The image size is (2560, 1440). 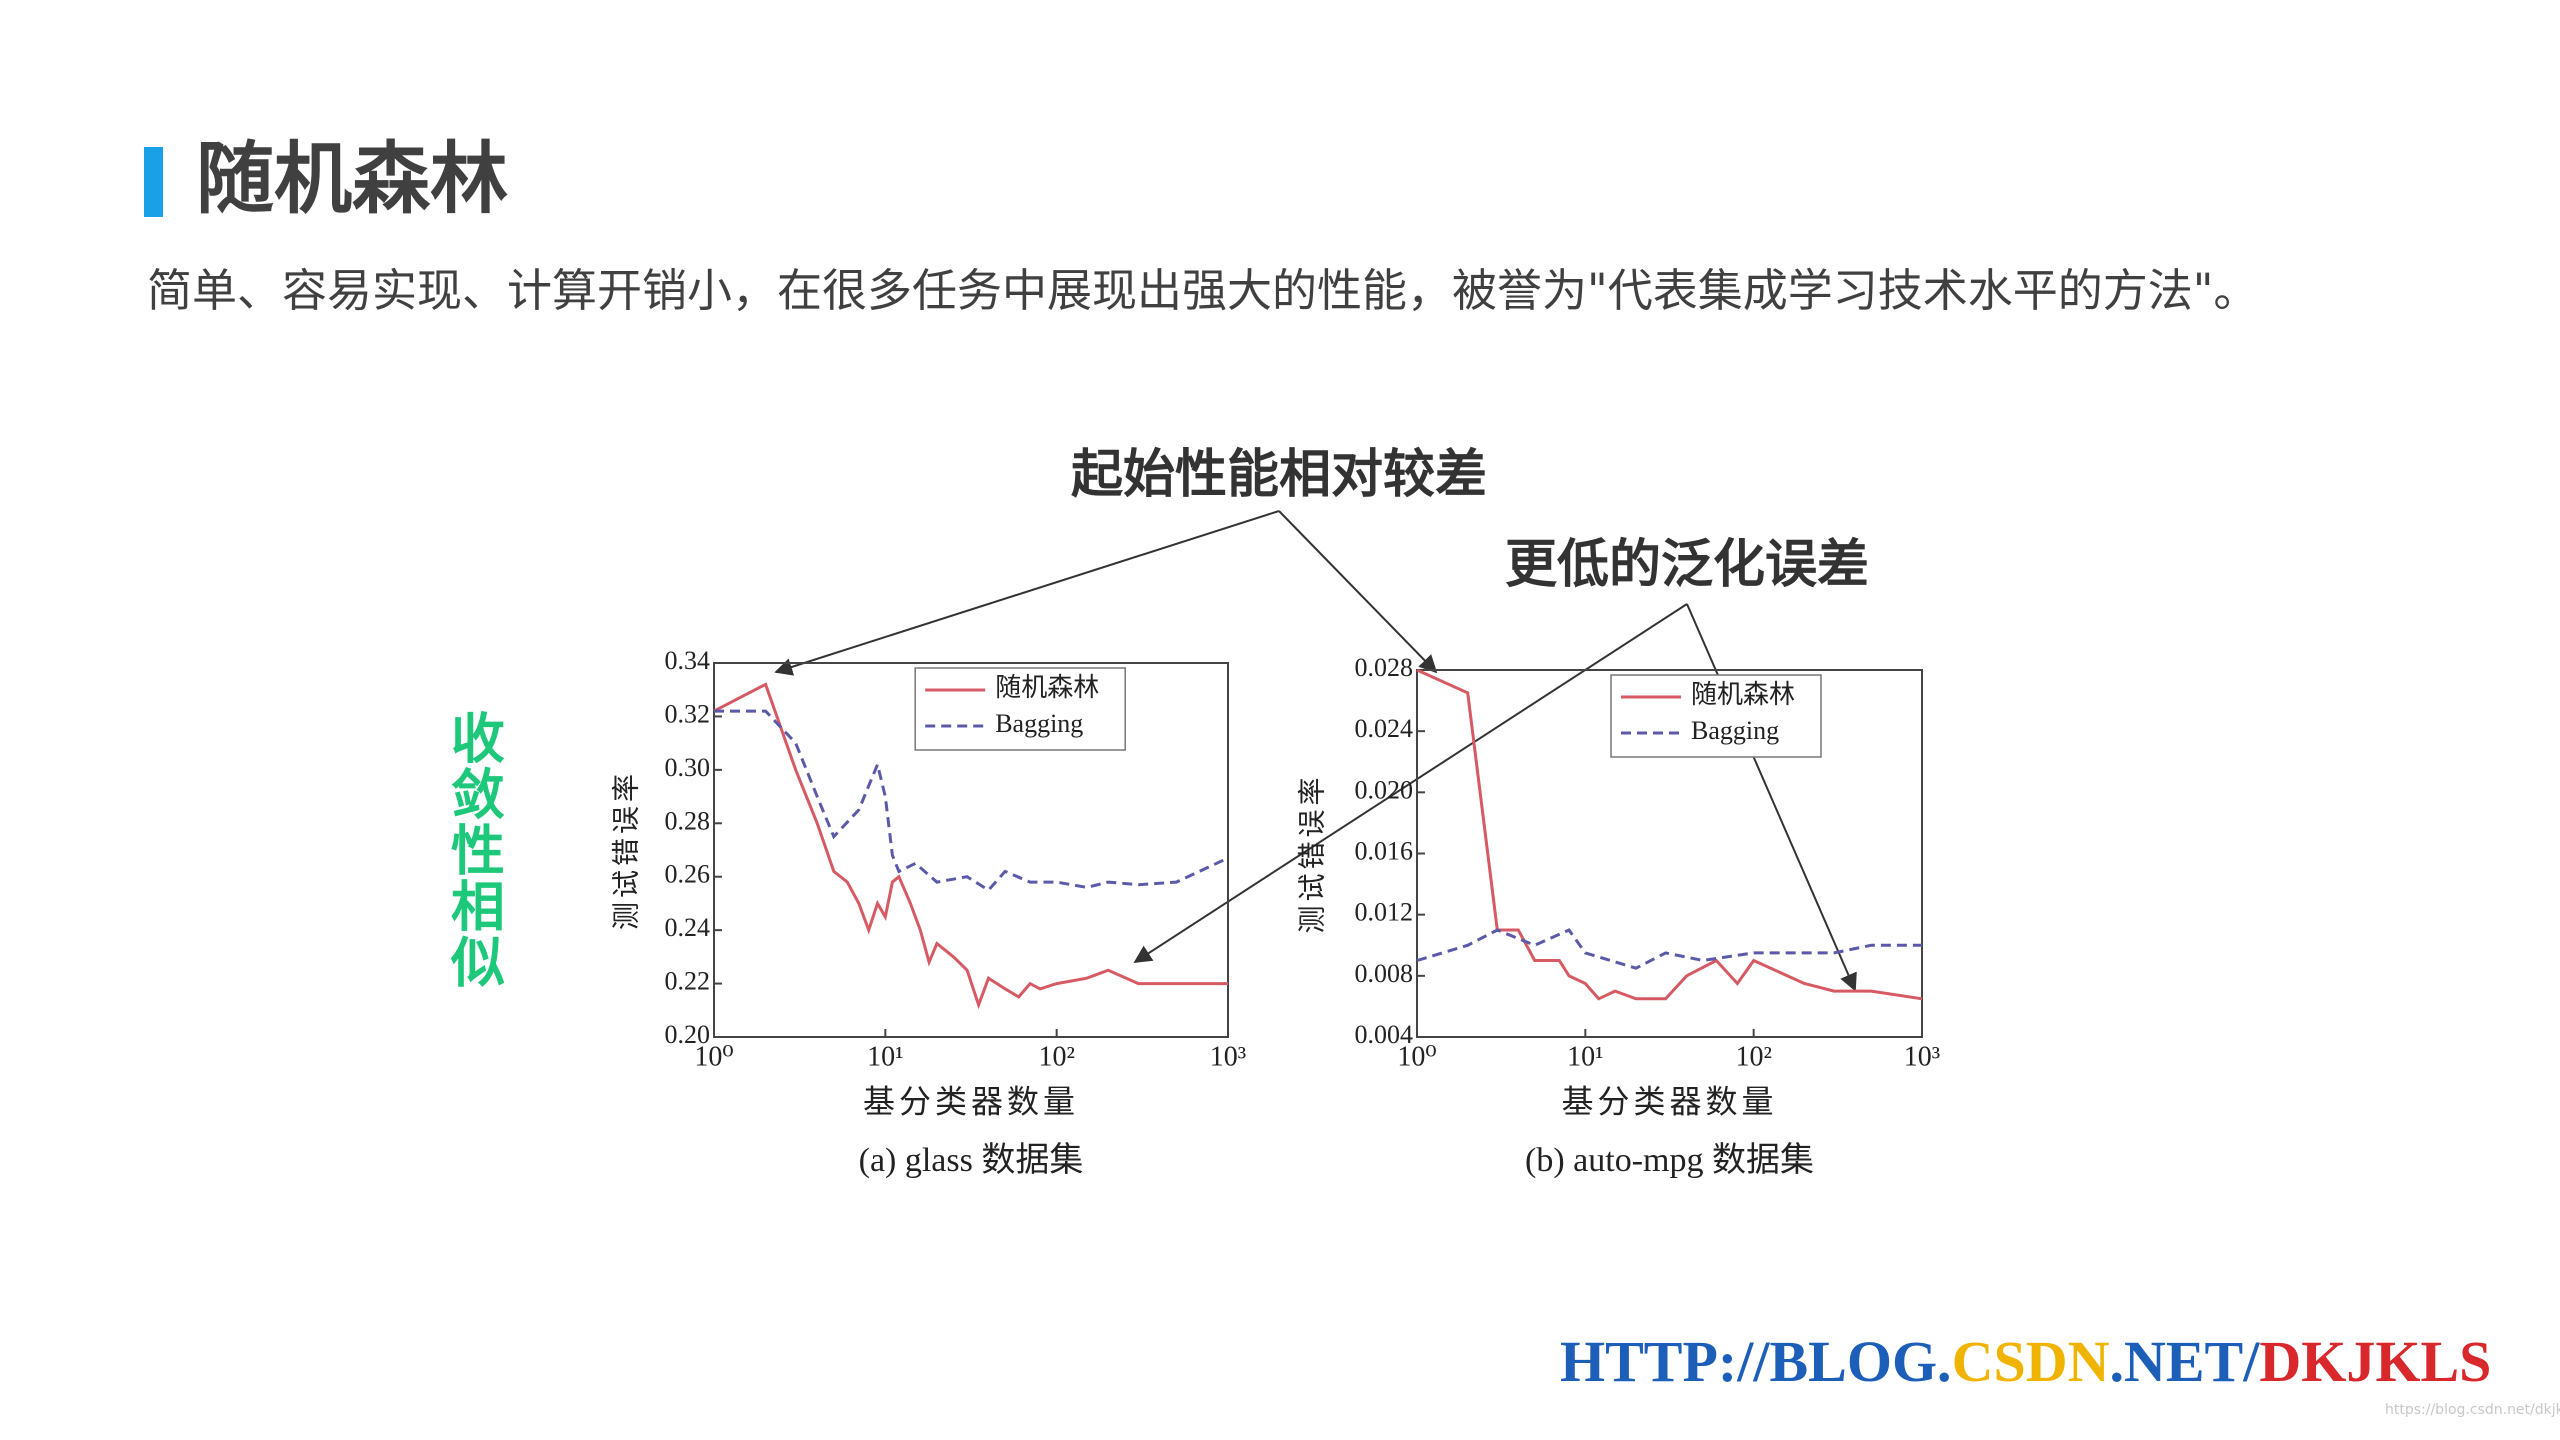 I want to click on y-tick-label: 0.20, so click(x=688, y=1034).